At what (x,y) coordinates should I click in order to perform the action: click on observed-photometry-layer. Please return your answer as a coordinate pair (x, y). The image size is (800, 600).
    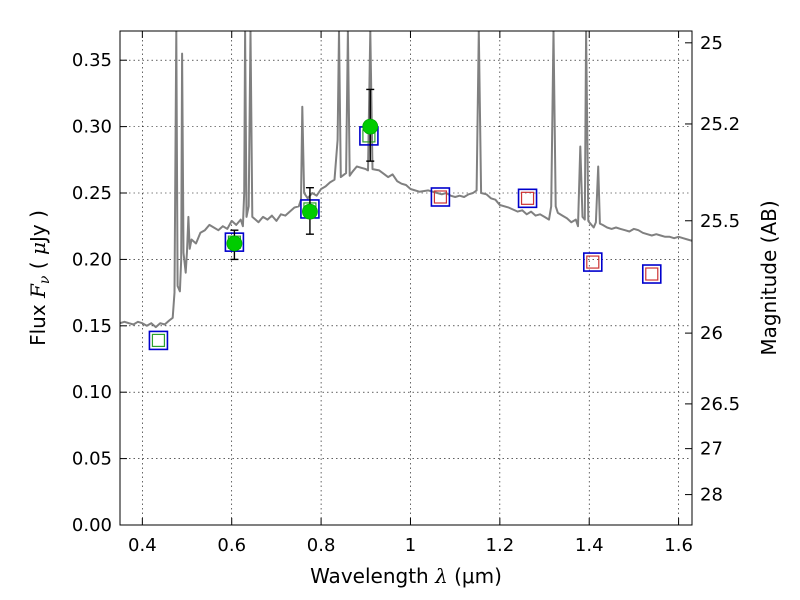
    Looking at the image, I should click on (302, 174).